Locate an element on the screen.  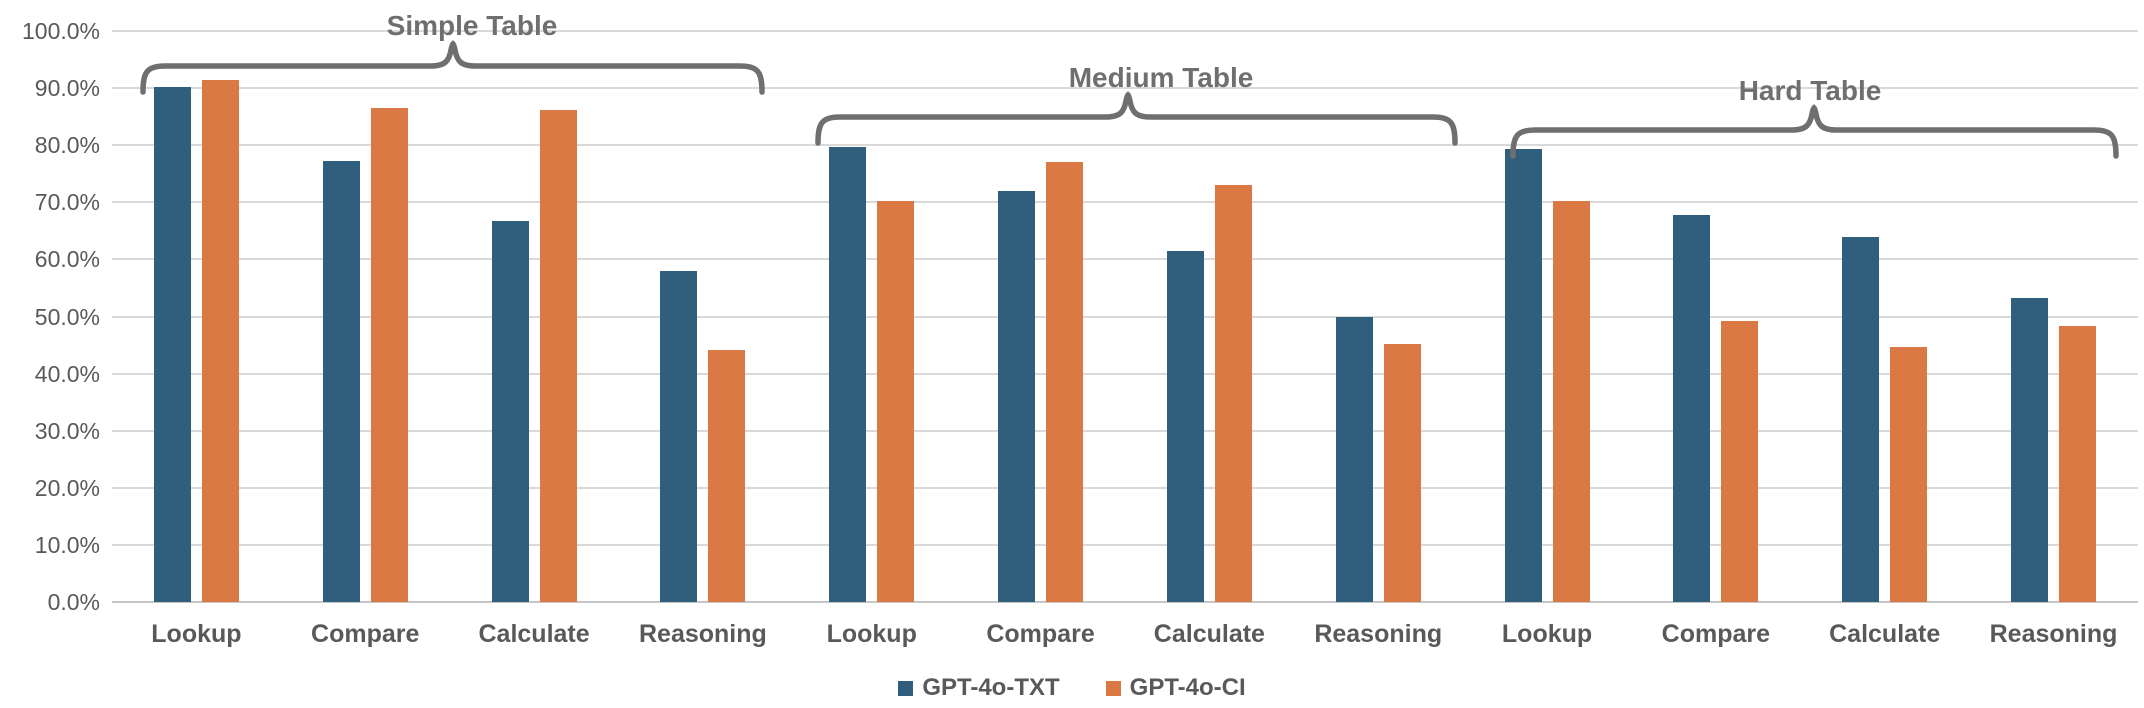
y-axis-tick-label: 50.0% is located at coordinates (67, 316).